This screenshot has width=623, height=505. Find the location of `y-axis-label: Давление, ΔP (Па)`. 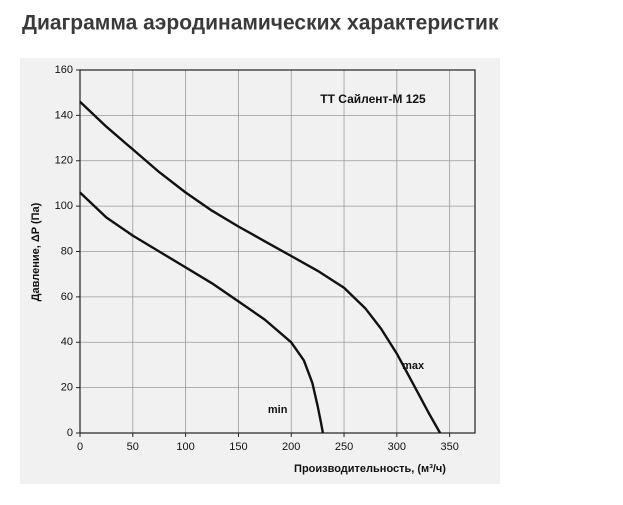

y-axis-label: Давление, ΔP (Па) is located at coordinates (36, 251).